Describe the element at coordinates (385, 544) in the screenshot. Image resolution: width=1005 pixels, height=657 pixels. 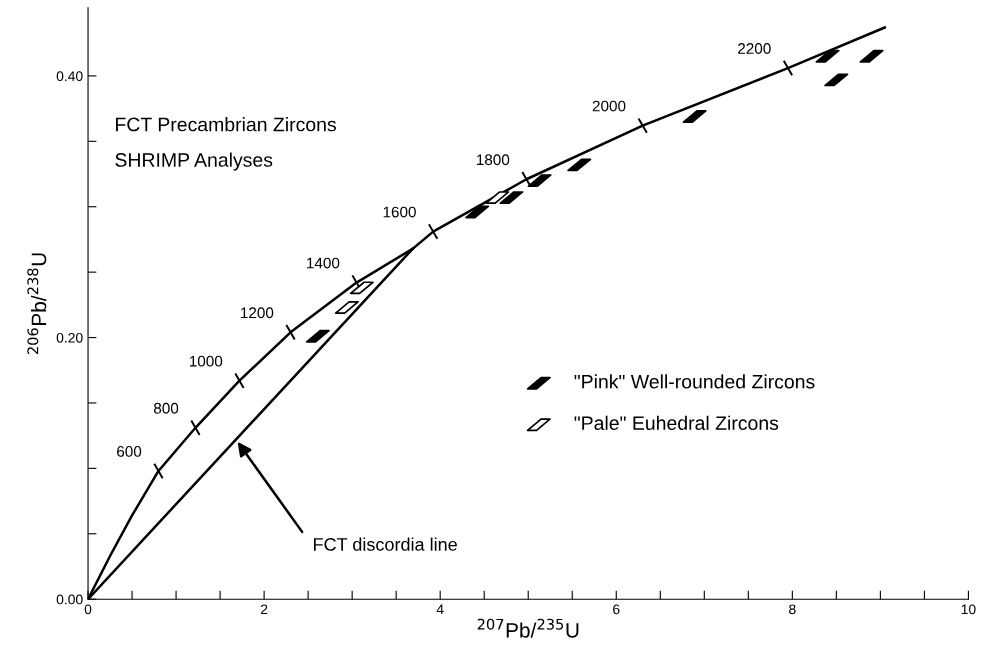
I see `annotation: FCT discordia line` at that location.